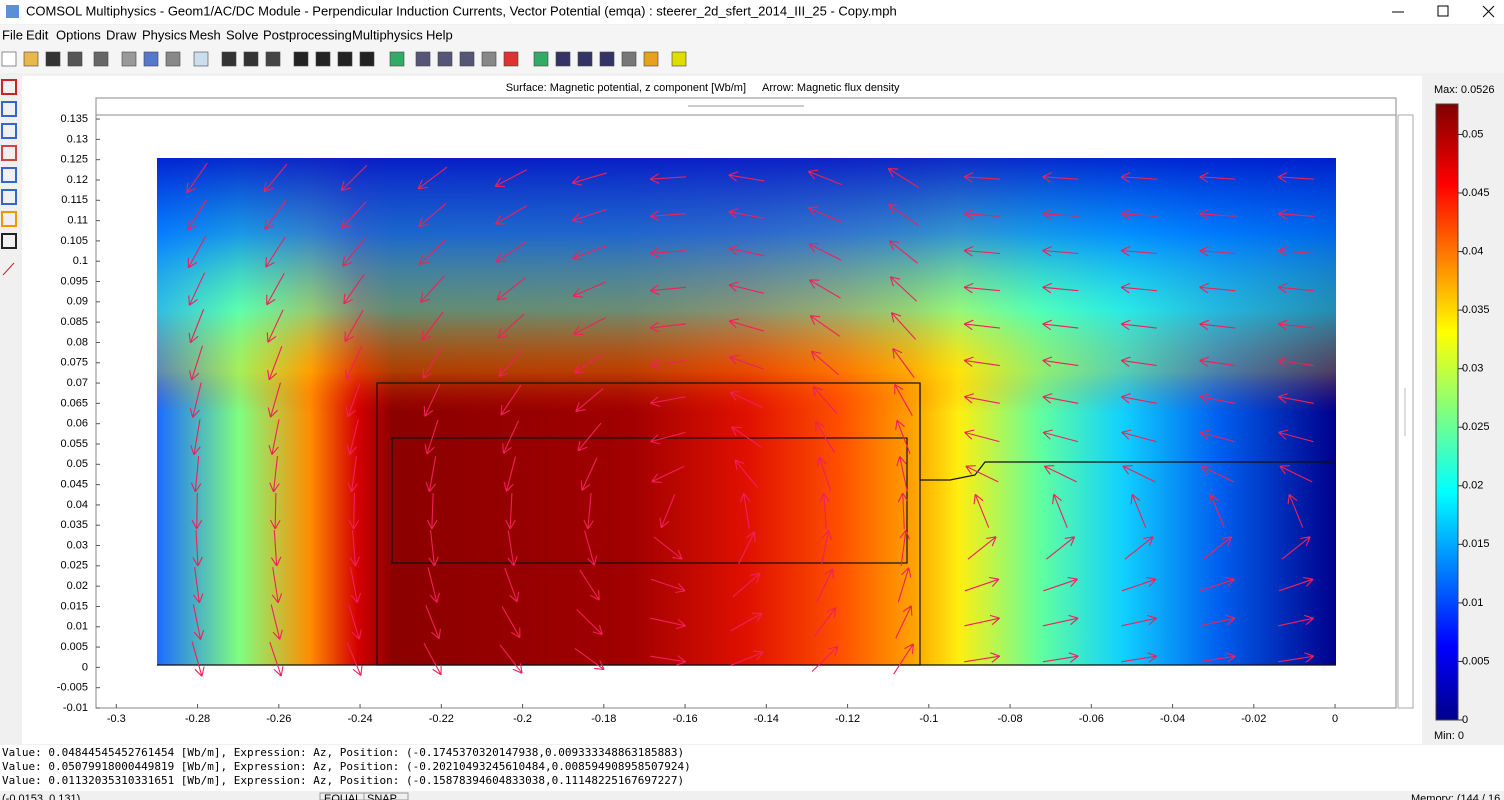  Describe the element at coordinates (37, 34) in the screenshot. I see `menu-item: Edit` at that location.